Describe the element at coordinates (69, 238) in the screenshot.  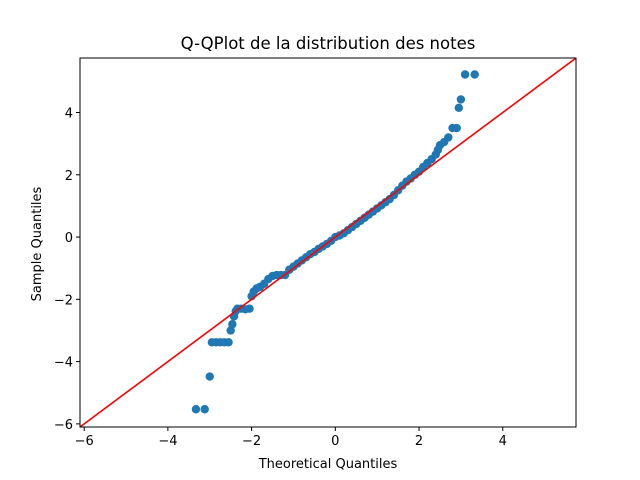
I see `y-tick-label: 0` at that location.